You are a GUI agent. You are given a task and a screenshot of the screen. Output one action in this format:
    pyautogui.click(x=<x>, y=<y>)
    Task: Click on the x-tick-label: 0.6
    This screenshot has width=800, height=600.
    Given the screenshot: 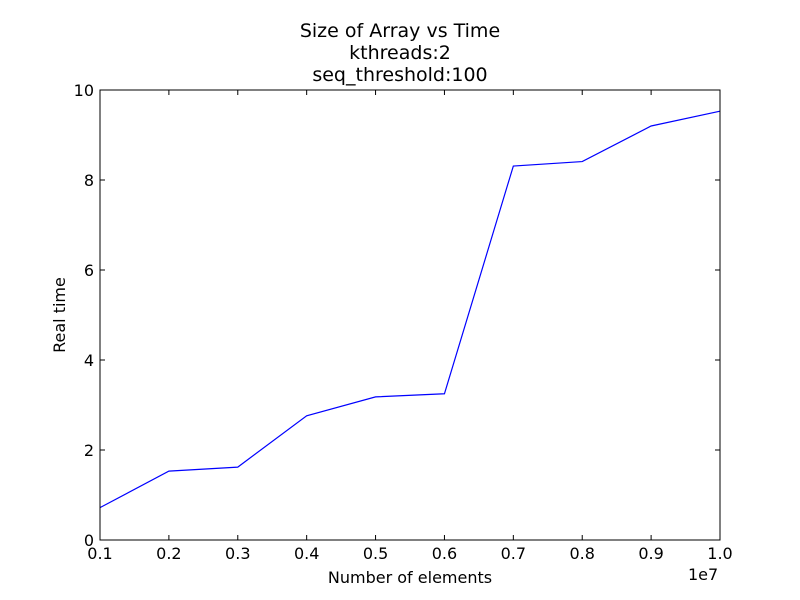 What is the action you would take?
    pyautogui.click(x=444, y=553)
    